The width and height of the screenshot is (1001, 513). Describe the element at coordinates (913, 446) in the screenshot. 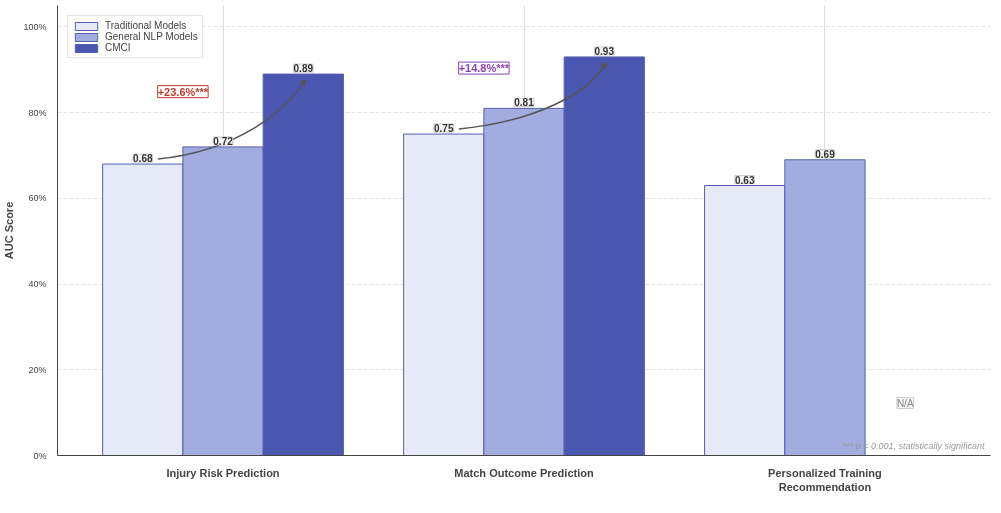

I see `annotation: *** p < 0.001, statistically significant` at that location.